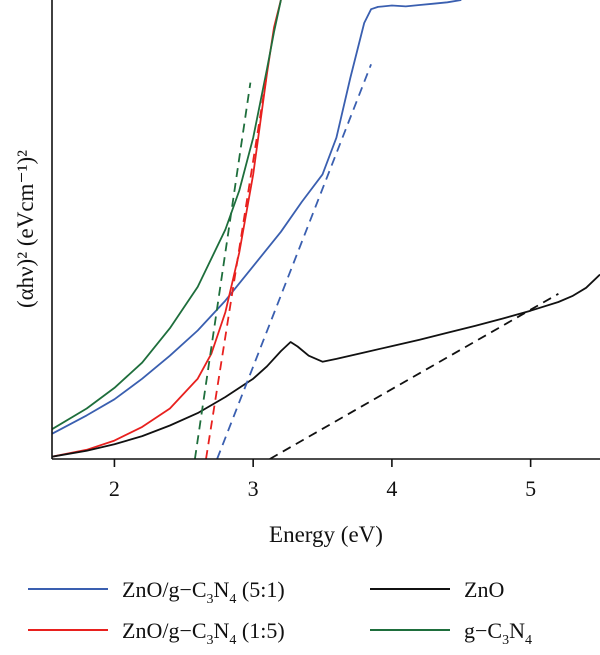 This screenshot has width=600, height=655. I want to click on y-axis-title: (αhν)² (eVcm⁻¹)², so click(25, 229).